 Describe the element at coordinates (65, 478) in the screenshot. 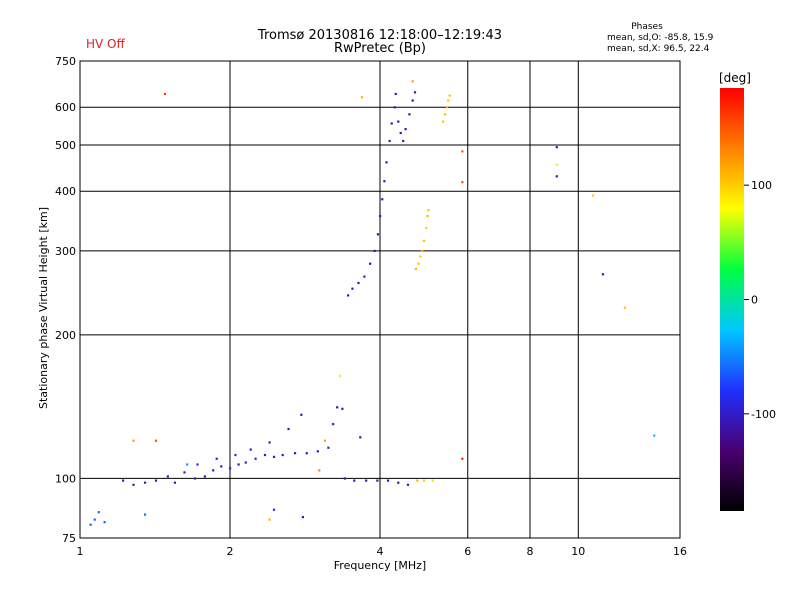

I see `y-tick-label: 100` at that location.